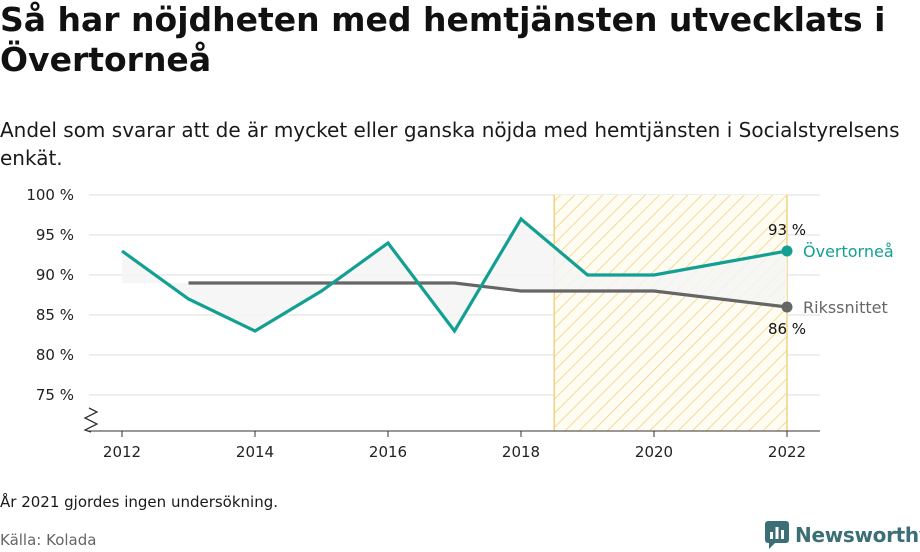 The image size is (920, 552). Describe the element at coordinates (55, 395) in the screenshot. I see `y-tick-label: 75 %` at that location.